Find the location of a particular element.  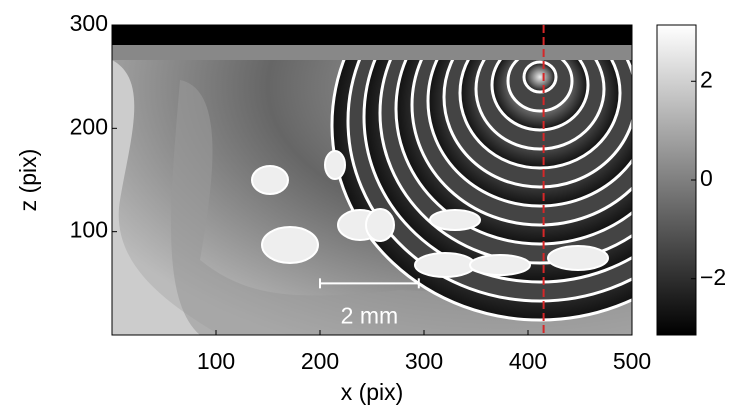

colorbar-tick-label: 0 is located at coordinates (706, 178).